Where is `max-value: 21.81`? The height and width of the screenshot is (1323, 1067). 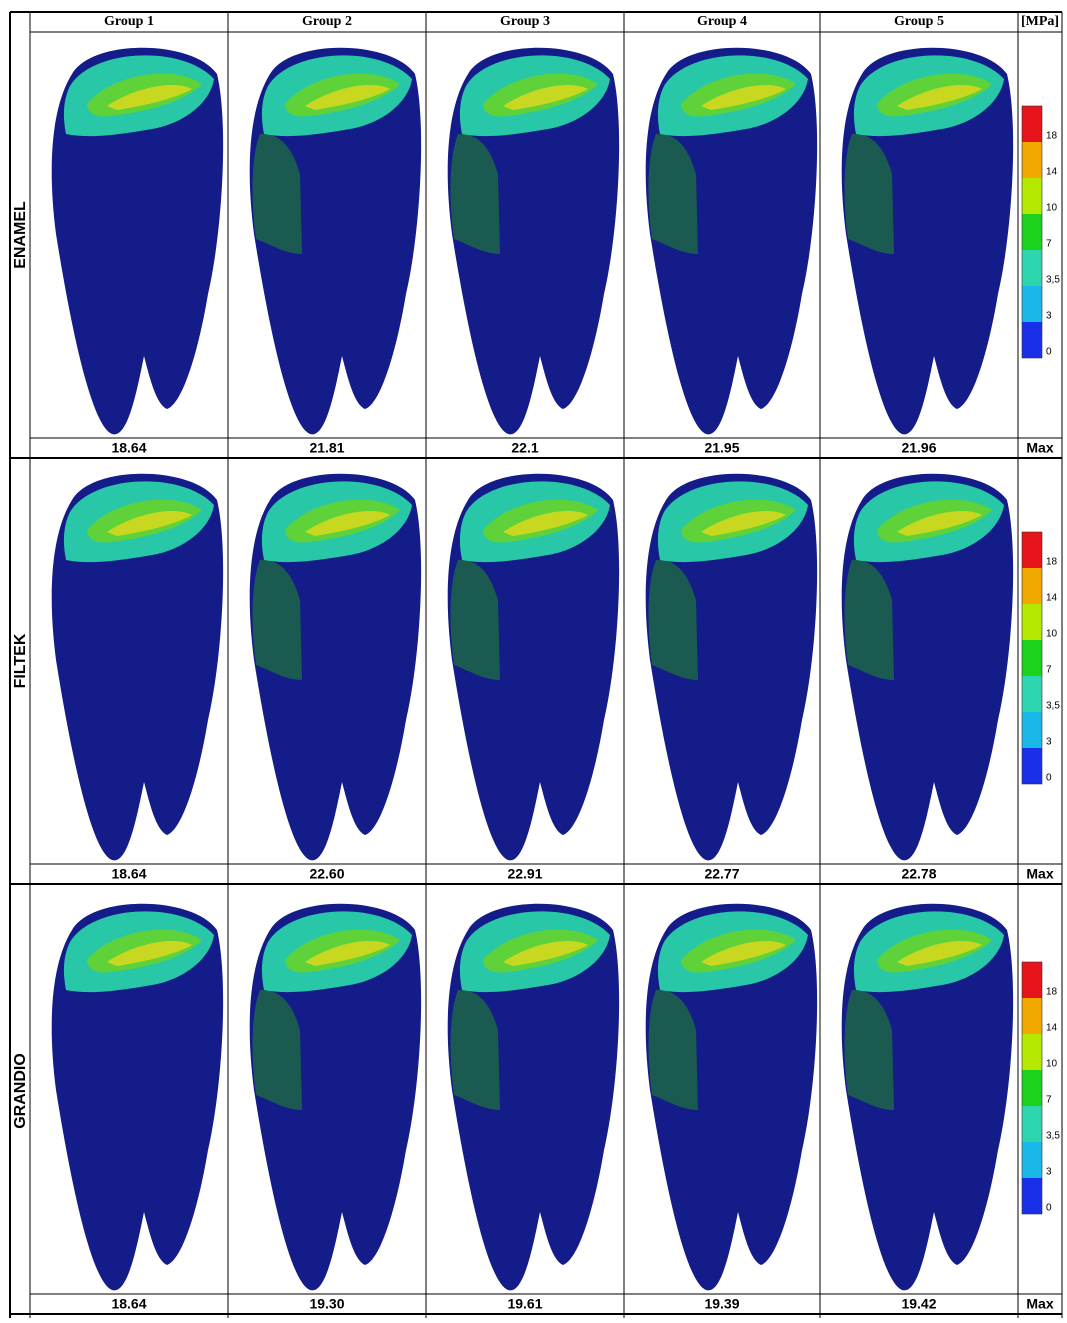
max-value: 21.81 is located at coordinates (326, 448).